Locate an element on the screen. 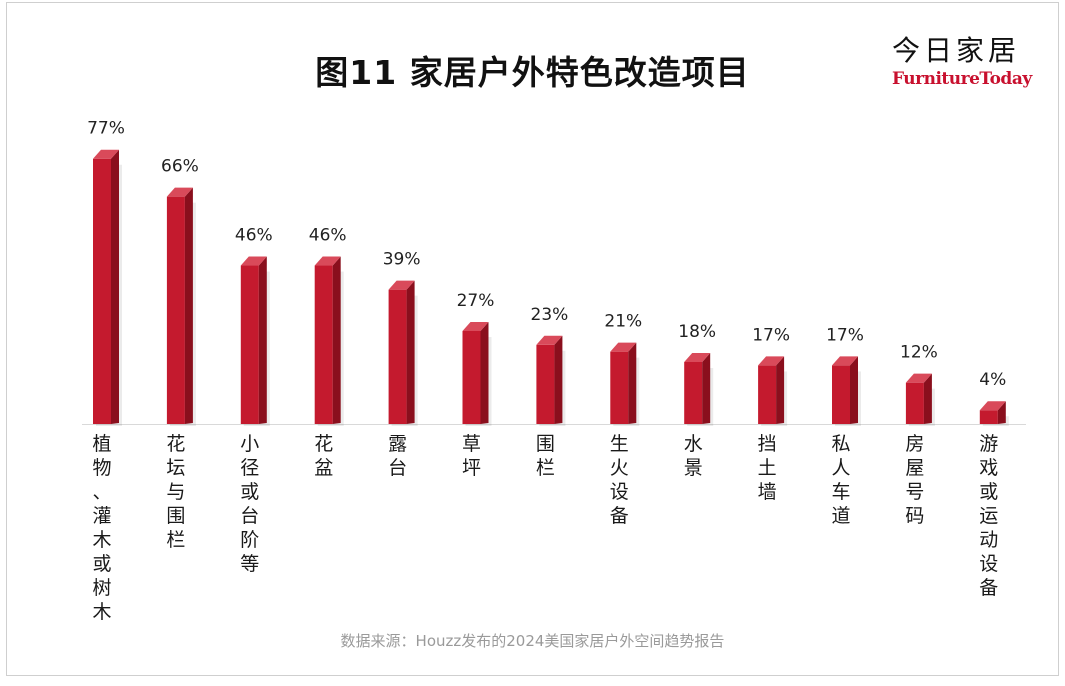 This screenshot has height=686, width=1065. data-source-note: 数据来源：Houzz发布的2024美国家居户外空间趋势报告 is located at coordinates (532, 641).